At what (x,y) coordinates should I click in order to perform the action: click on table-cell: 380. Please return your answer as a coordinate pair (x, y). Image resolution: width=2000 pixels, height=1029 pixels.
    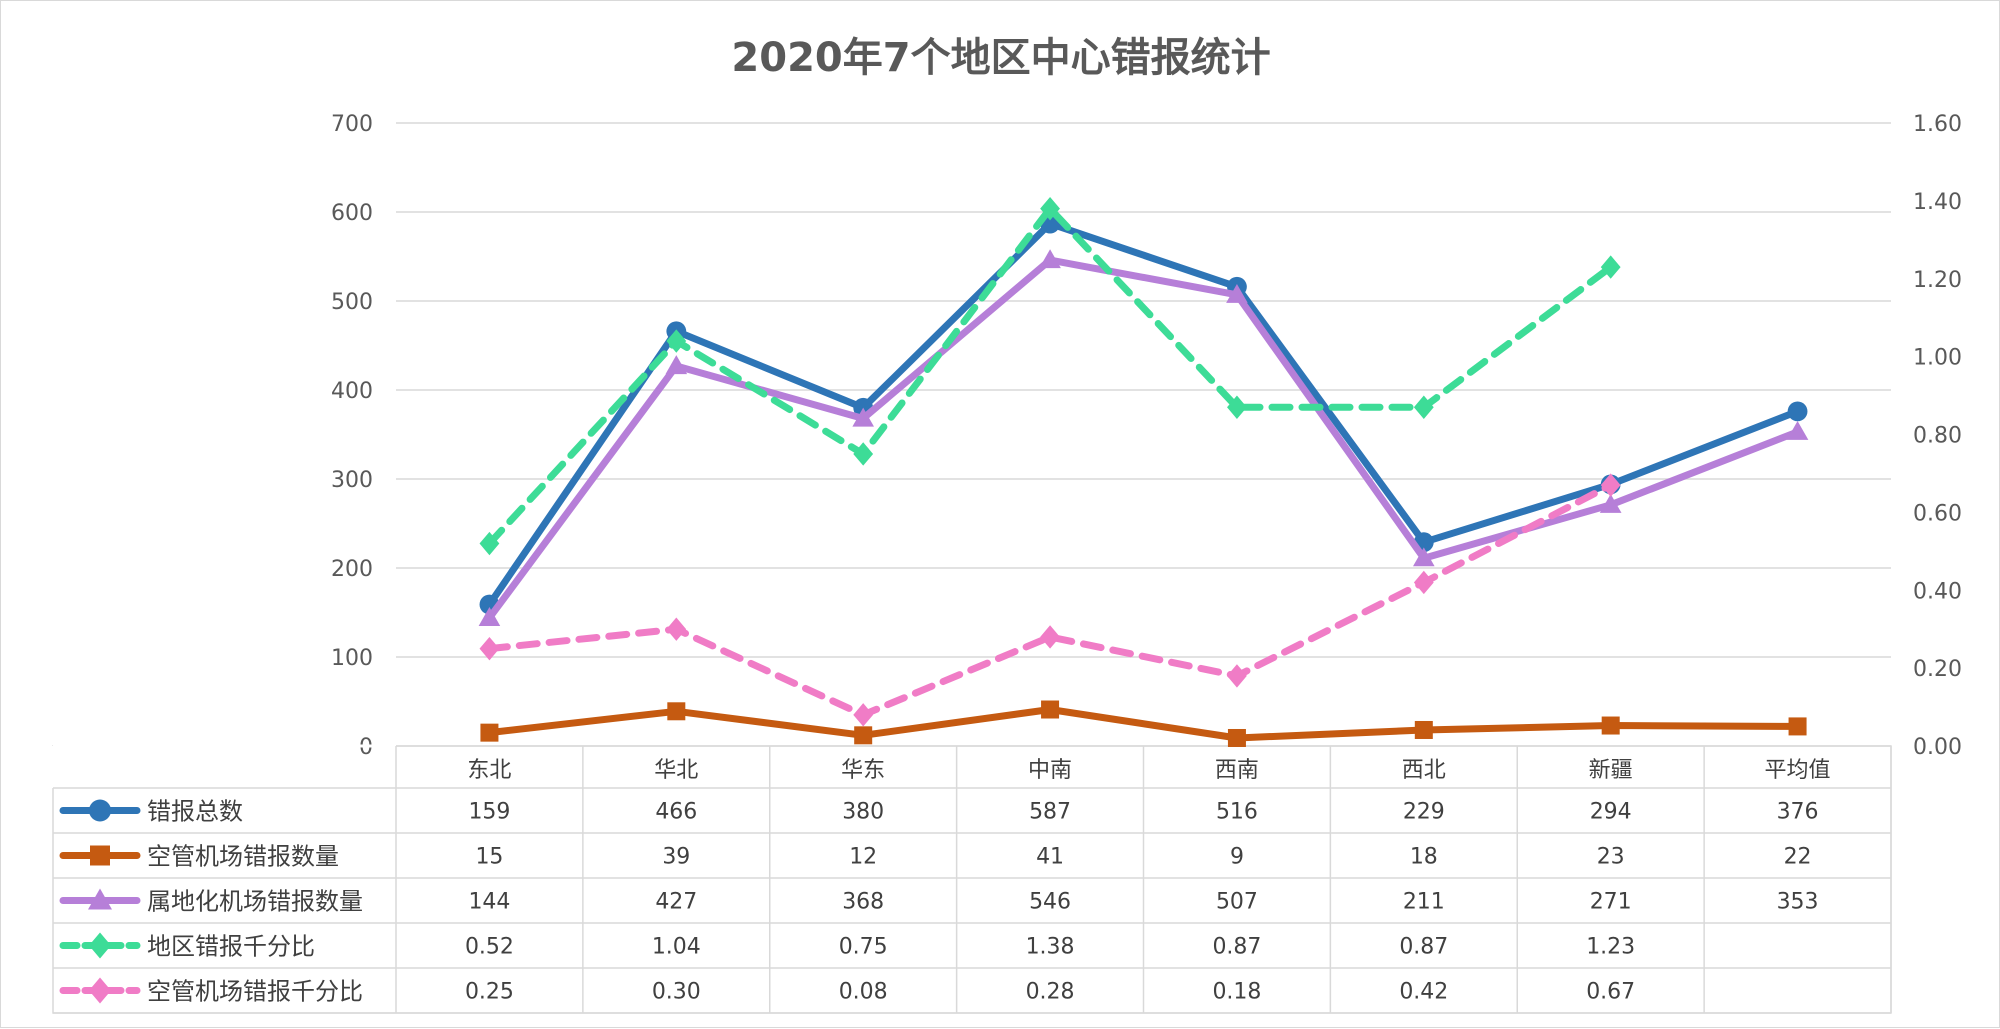
    Looking at the image, I should click on (863, 812).